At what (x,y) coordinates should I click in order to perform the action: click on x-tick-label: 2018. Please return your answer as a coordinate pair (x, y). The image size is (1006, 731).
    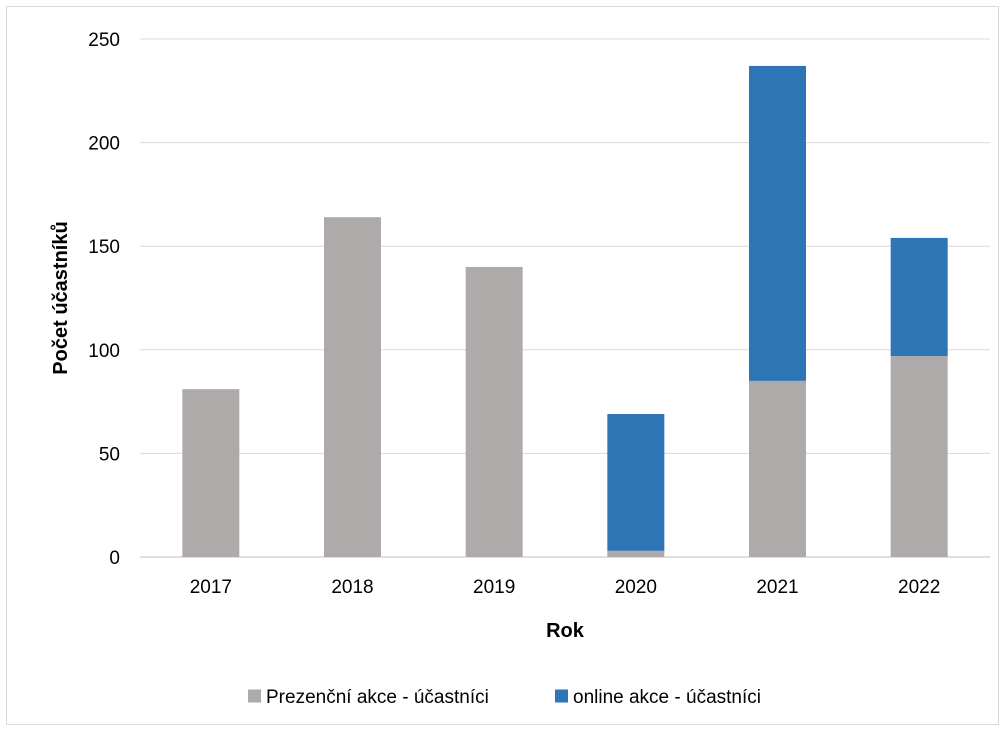
    Looking at the image, I should click on (352, 587).